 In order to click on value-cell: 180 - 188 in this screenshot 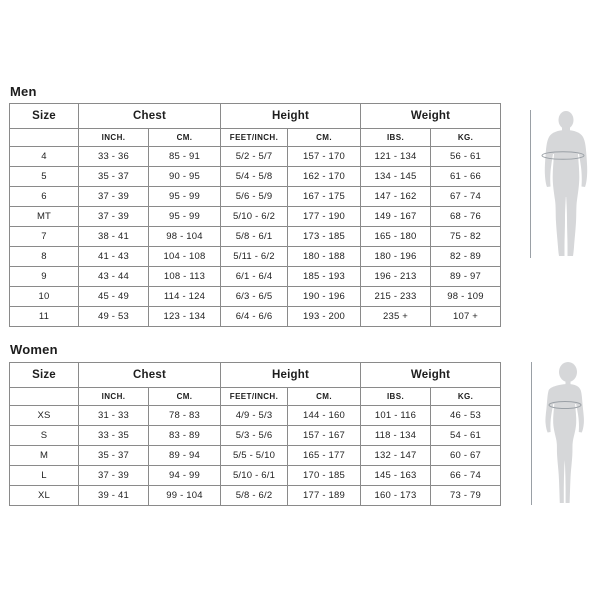, I will do `click(324, 256)`.